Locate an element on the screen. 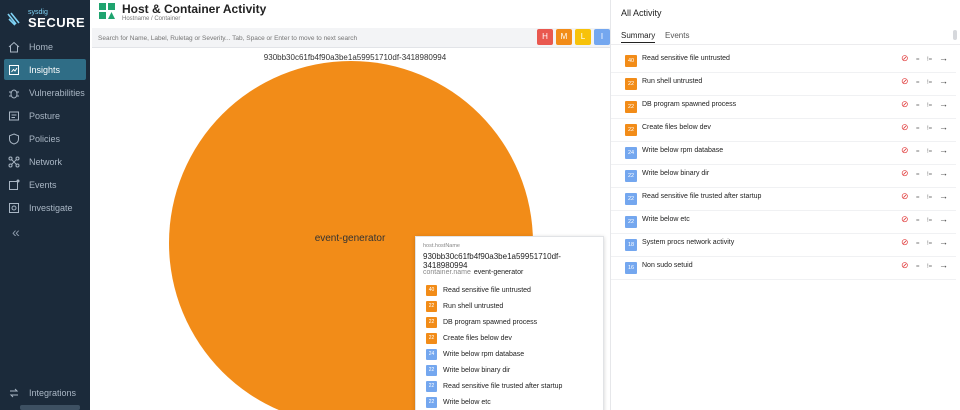 The width and height of the screenshot is (960, 410). activity-app-icon is located at coordinates (107, 11).